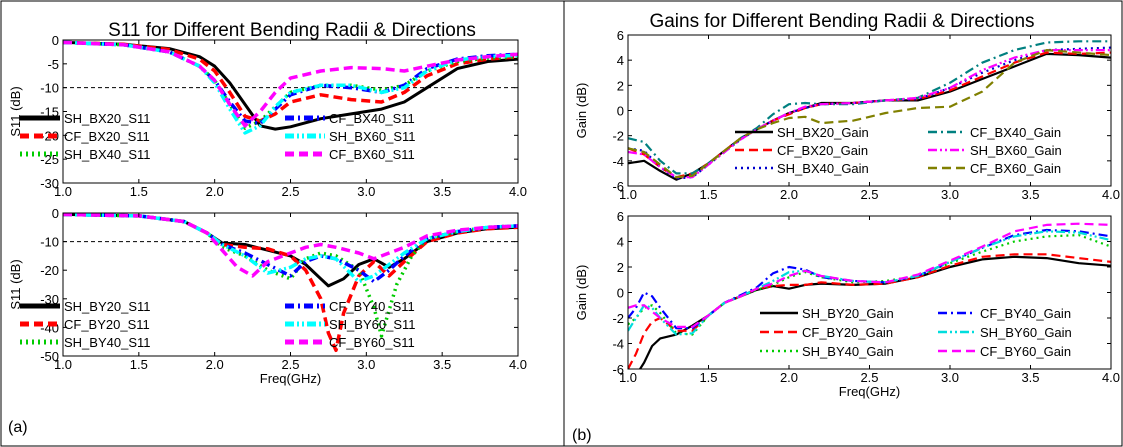  What do you see at coordinates (582, 435) in the screenshot?
I see `panel-b-label: (b)` at bounding box center [582, 435].